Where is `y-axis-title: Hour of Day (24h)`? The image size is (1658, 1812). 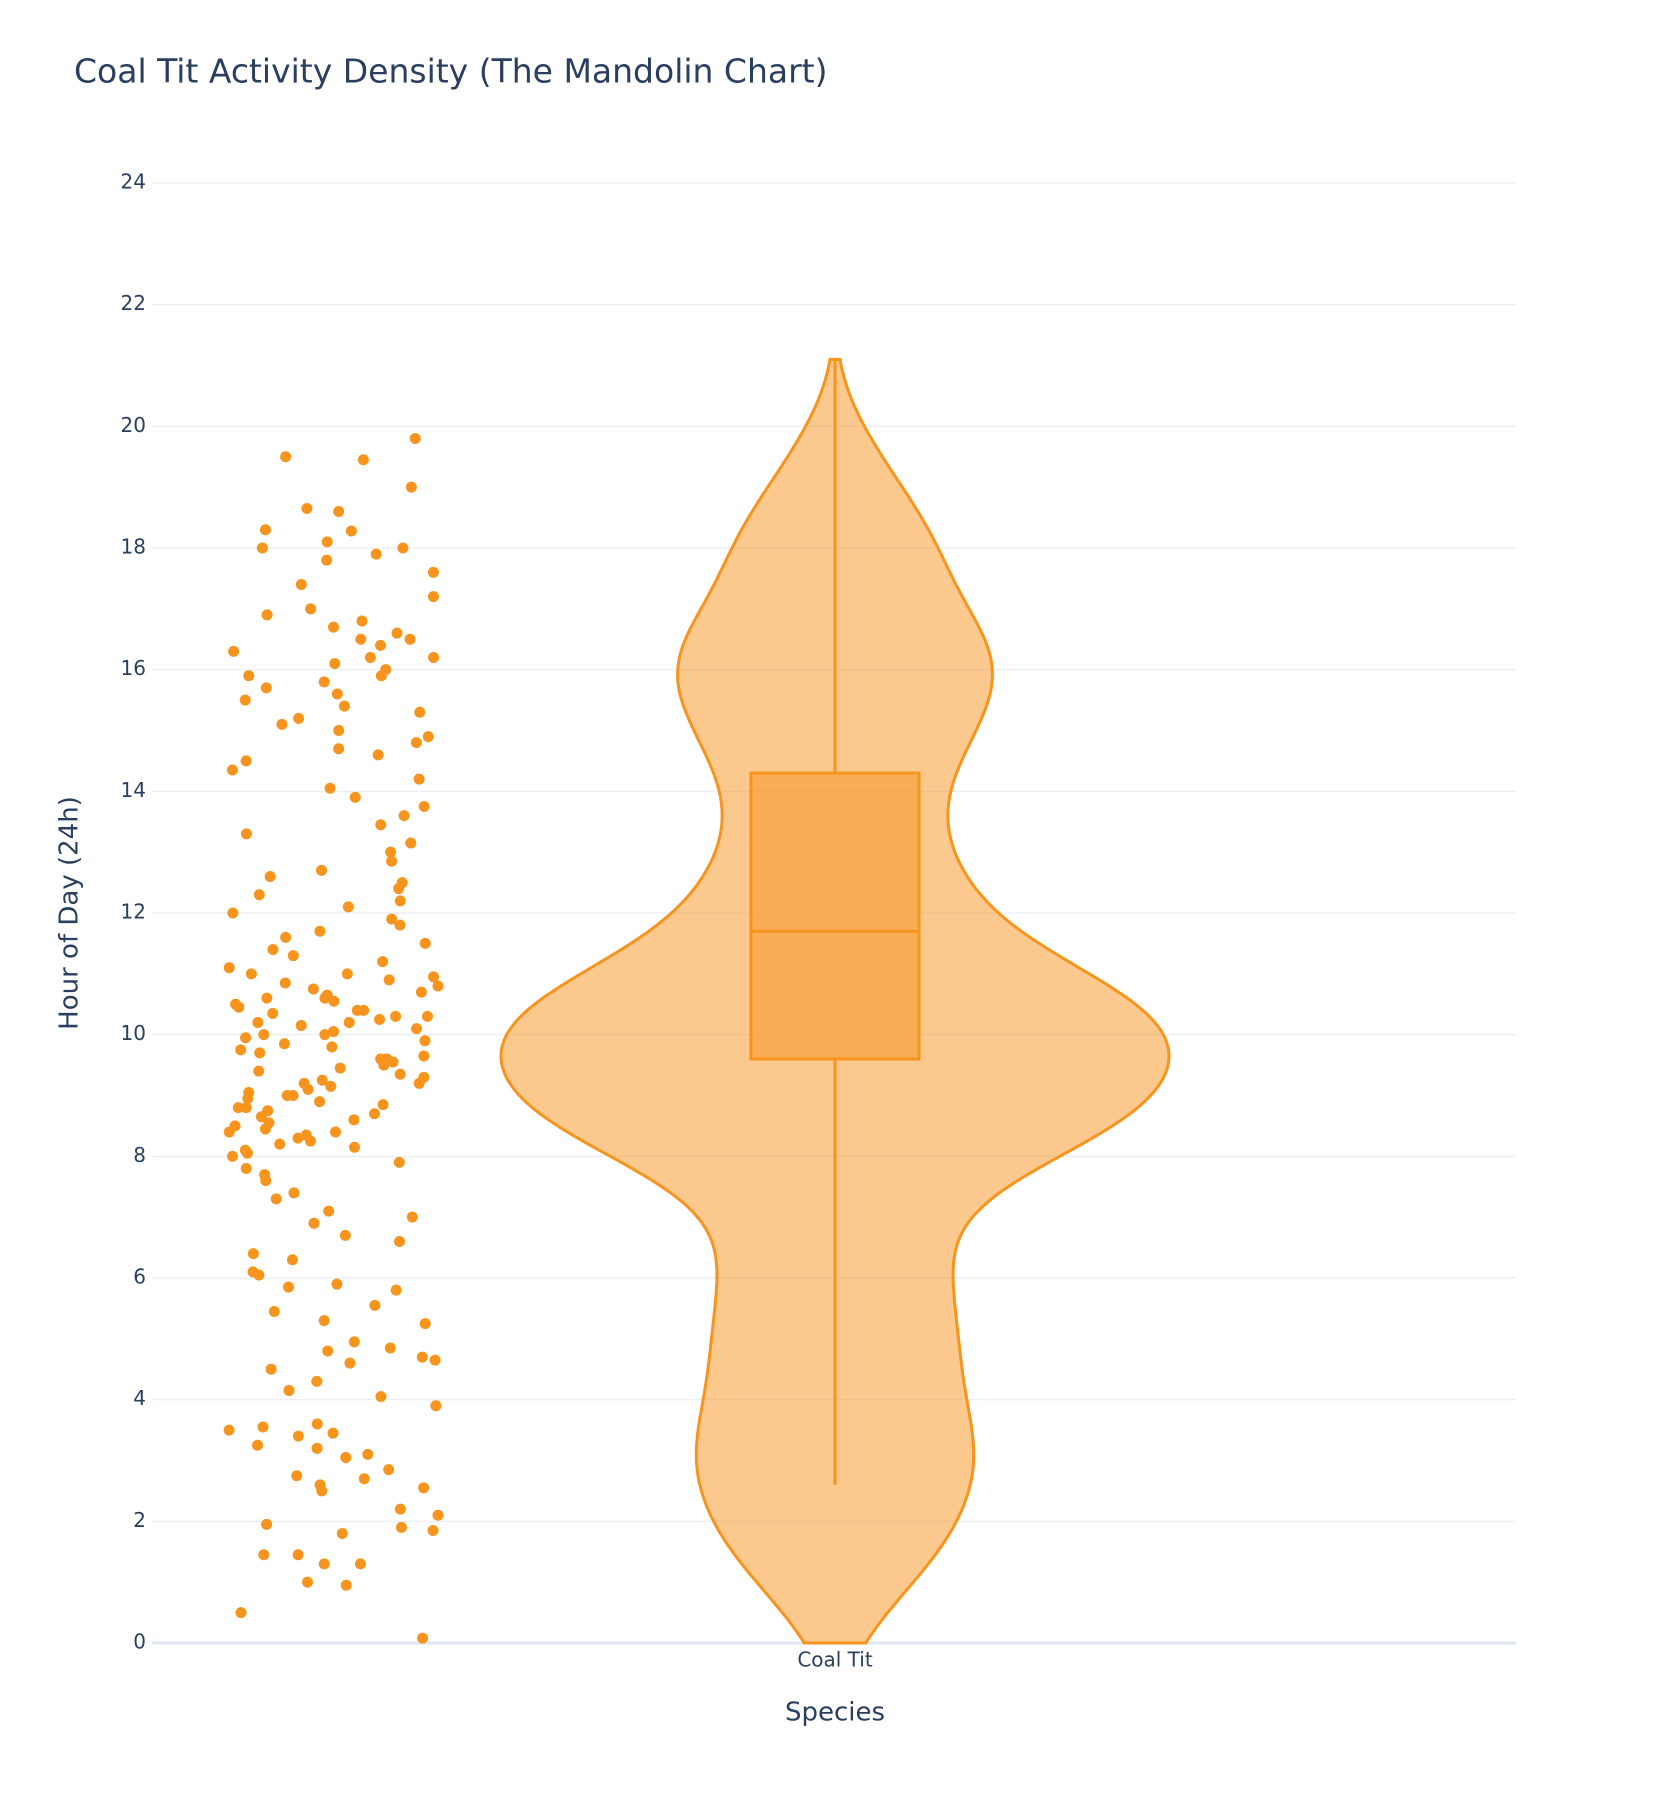
y-axis-title: Hour of Day (24h) is located at coordinates (70, 913).